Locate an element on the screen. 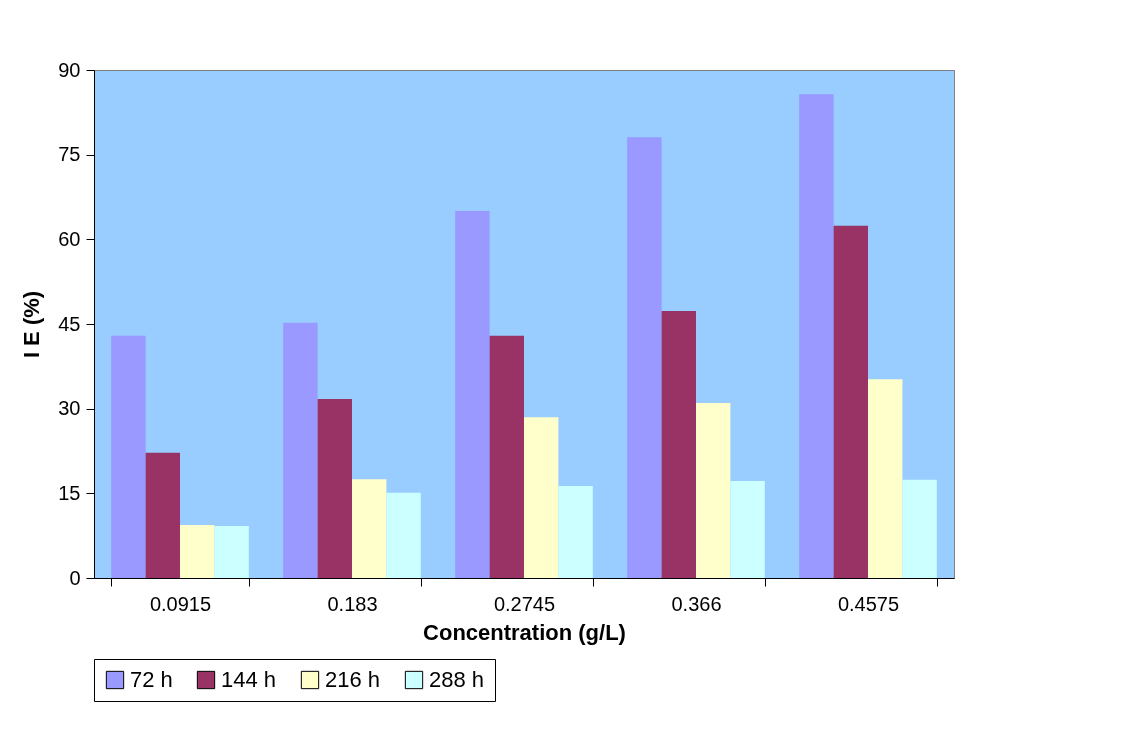 This screenshot has width=1123, height=750. y-tick-label: 45 is located at coordinates (69, 323).